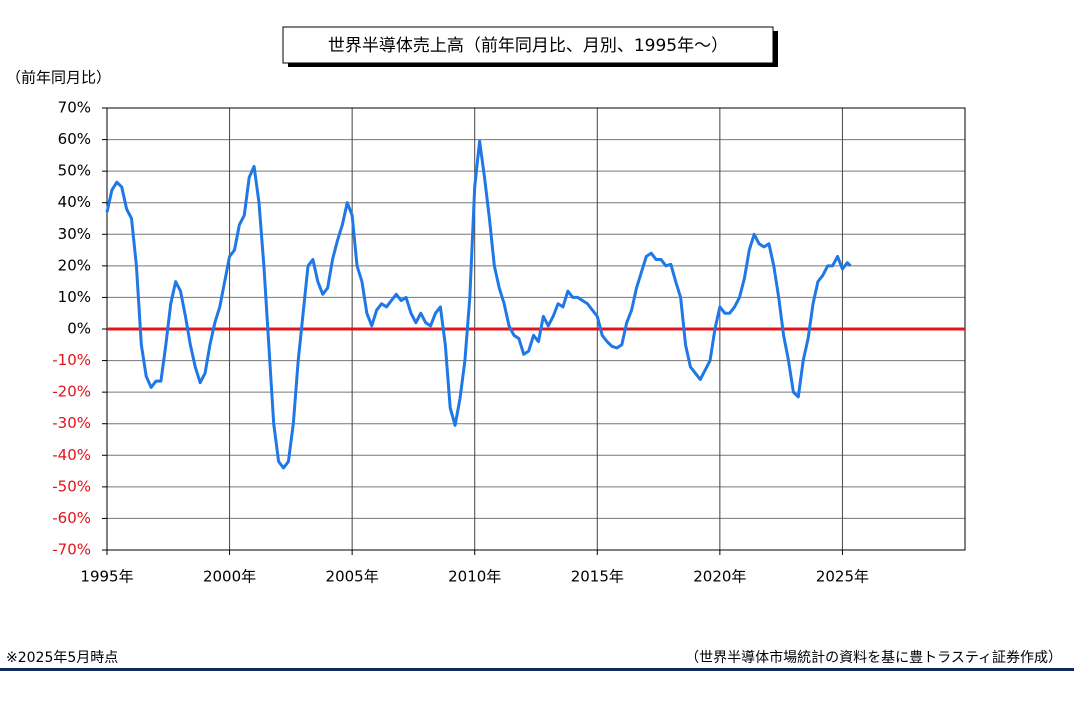 The image size is (1074, 707). What do you see at coordinates (74, 171) in the screenshot?
I see `y-tick-label: 50%` at bounding box center [74, 171].